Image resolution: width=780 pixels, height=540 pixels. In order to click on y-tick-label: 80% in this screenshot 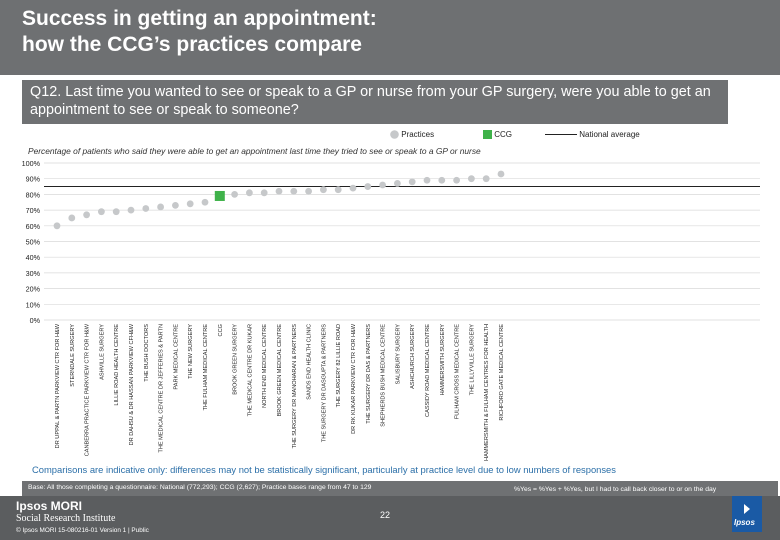, I will do `click(33, 194)`.